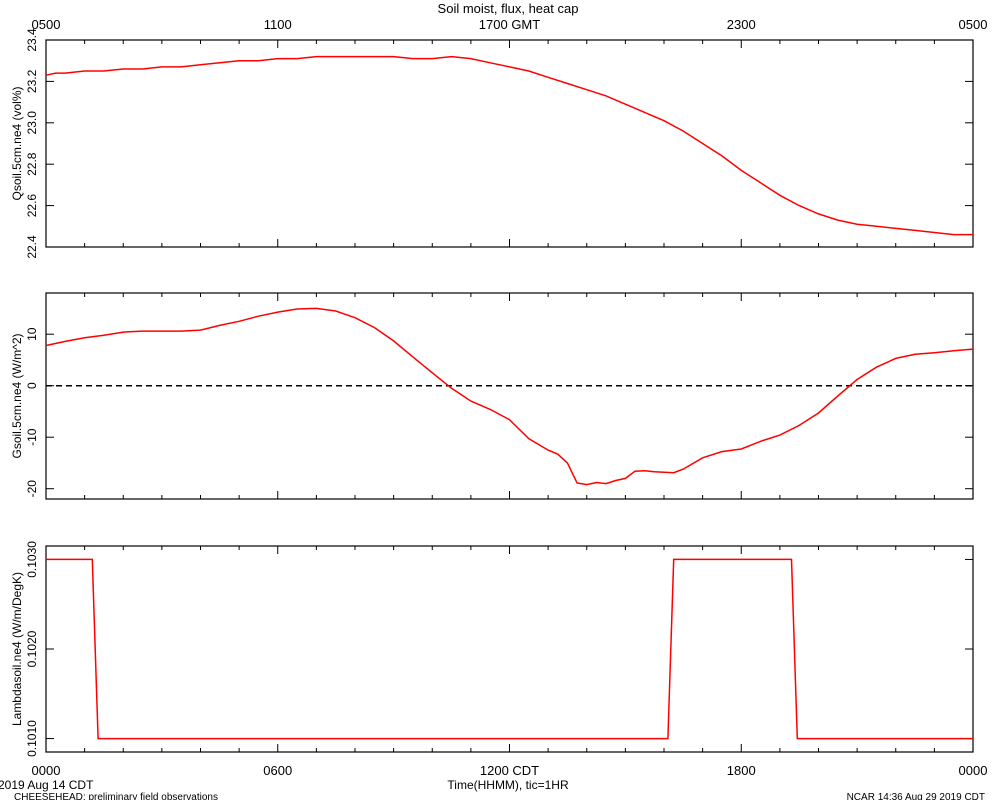 Image resolution: width=1000 pixels, height=800 pixels. Describe the element at coordinates (32, 247) in the screenshot. I see `y-tick-label: 22.4` at that location.